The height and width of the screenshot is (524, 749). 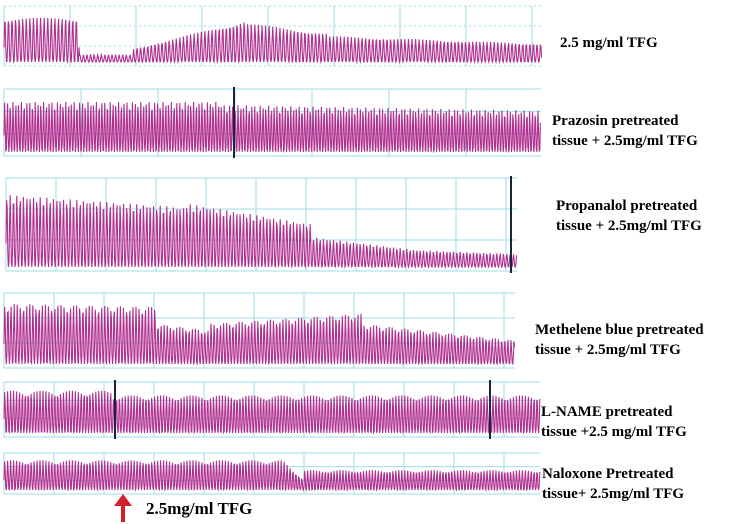 What do you see at coordinates (608, 350) in the screenshot?
I see `panel-4-label-line-2: tissue + 2.5mg/ml TFG` at bounding box center [608, 350].